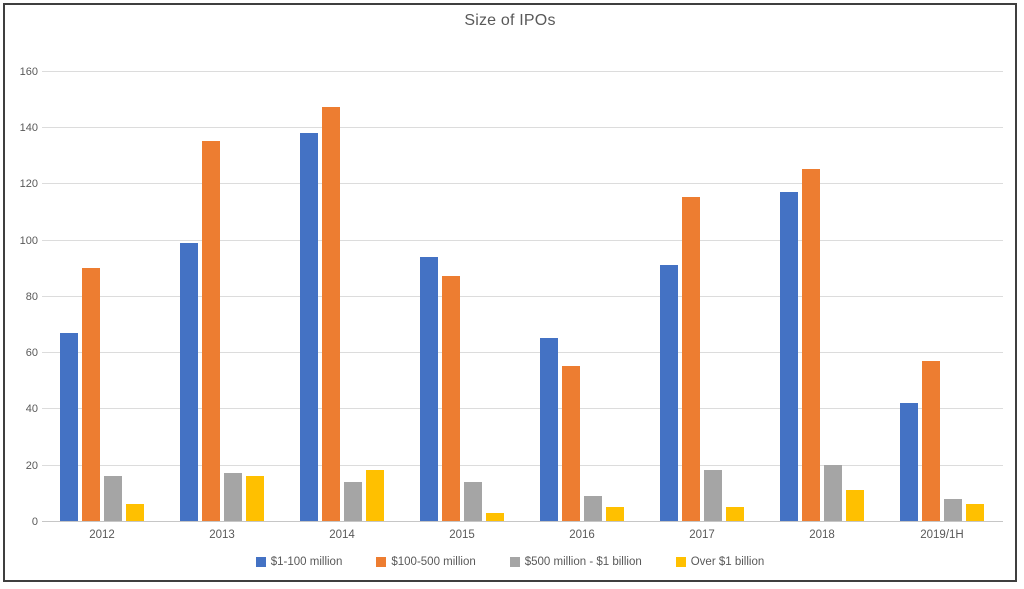  I want to click on legend-item: $100-500 million, so click(426, 562).